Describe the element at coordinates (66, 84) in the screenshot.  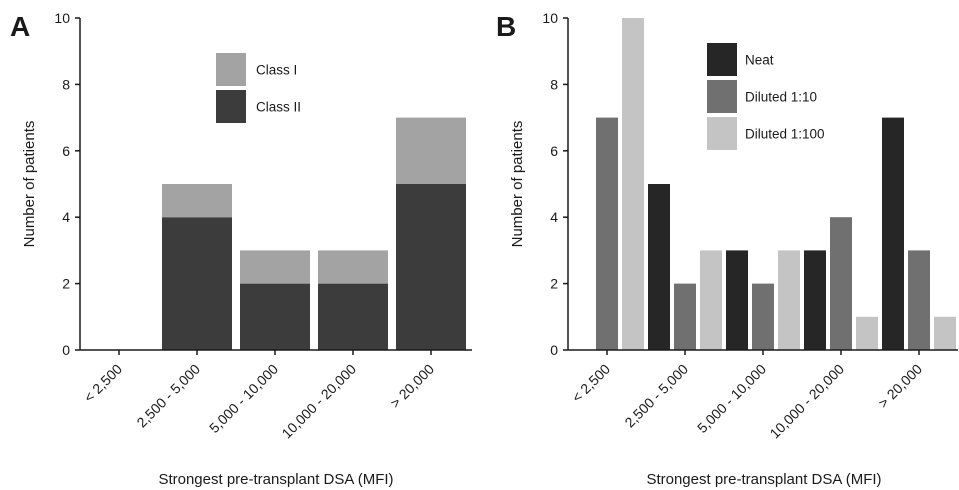
I see `panel-a-y-tick-label: 8` at that location.